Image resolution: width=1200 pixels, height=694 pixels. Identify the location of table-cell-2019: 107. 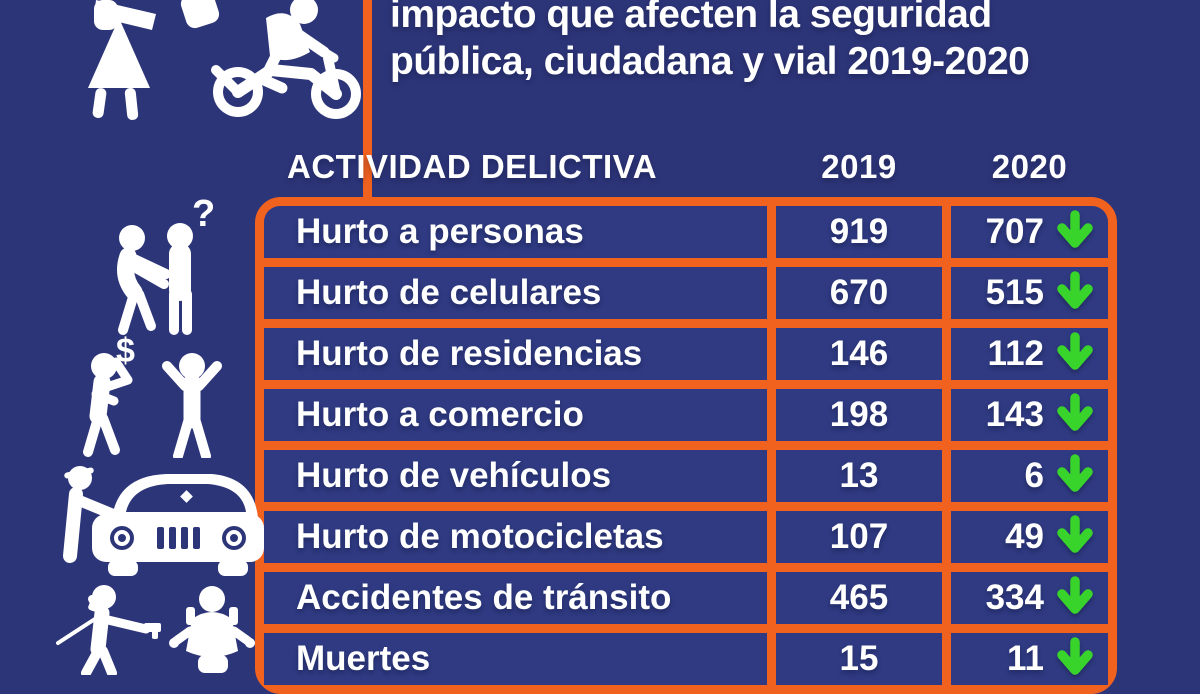
(859, 537).